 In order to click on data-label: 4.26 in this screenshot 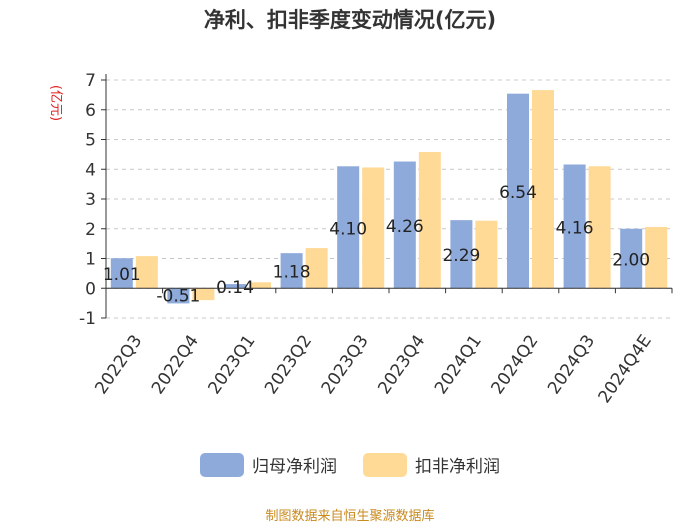, I will do `click(405, 227)`.